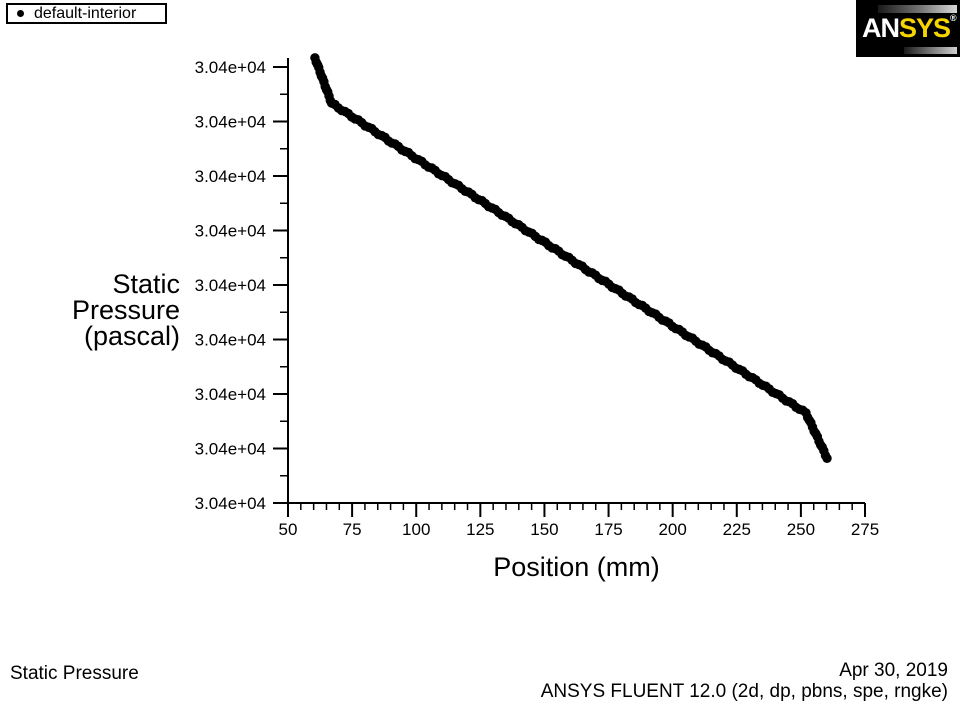 The height and width of the screenshot is (720, 960). I want to click on footer-date: Apr 30, 2019, so click(893, 670).